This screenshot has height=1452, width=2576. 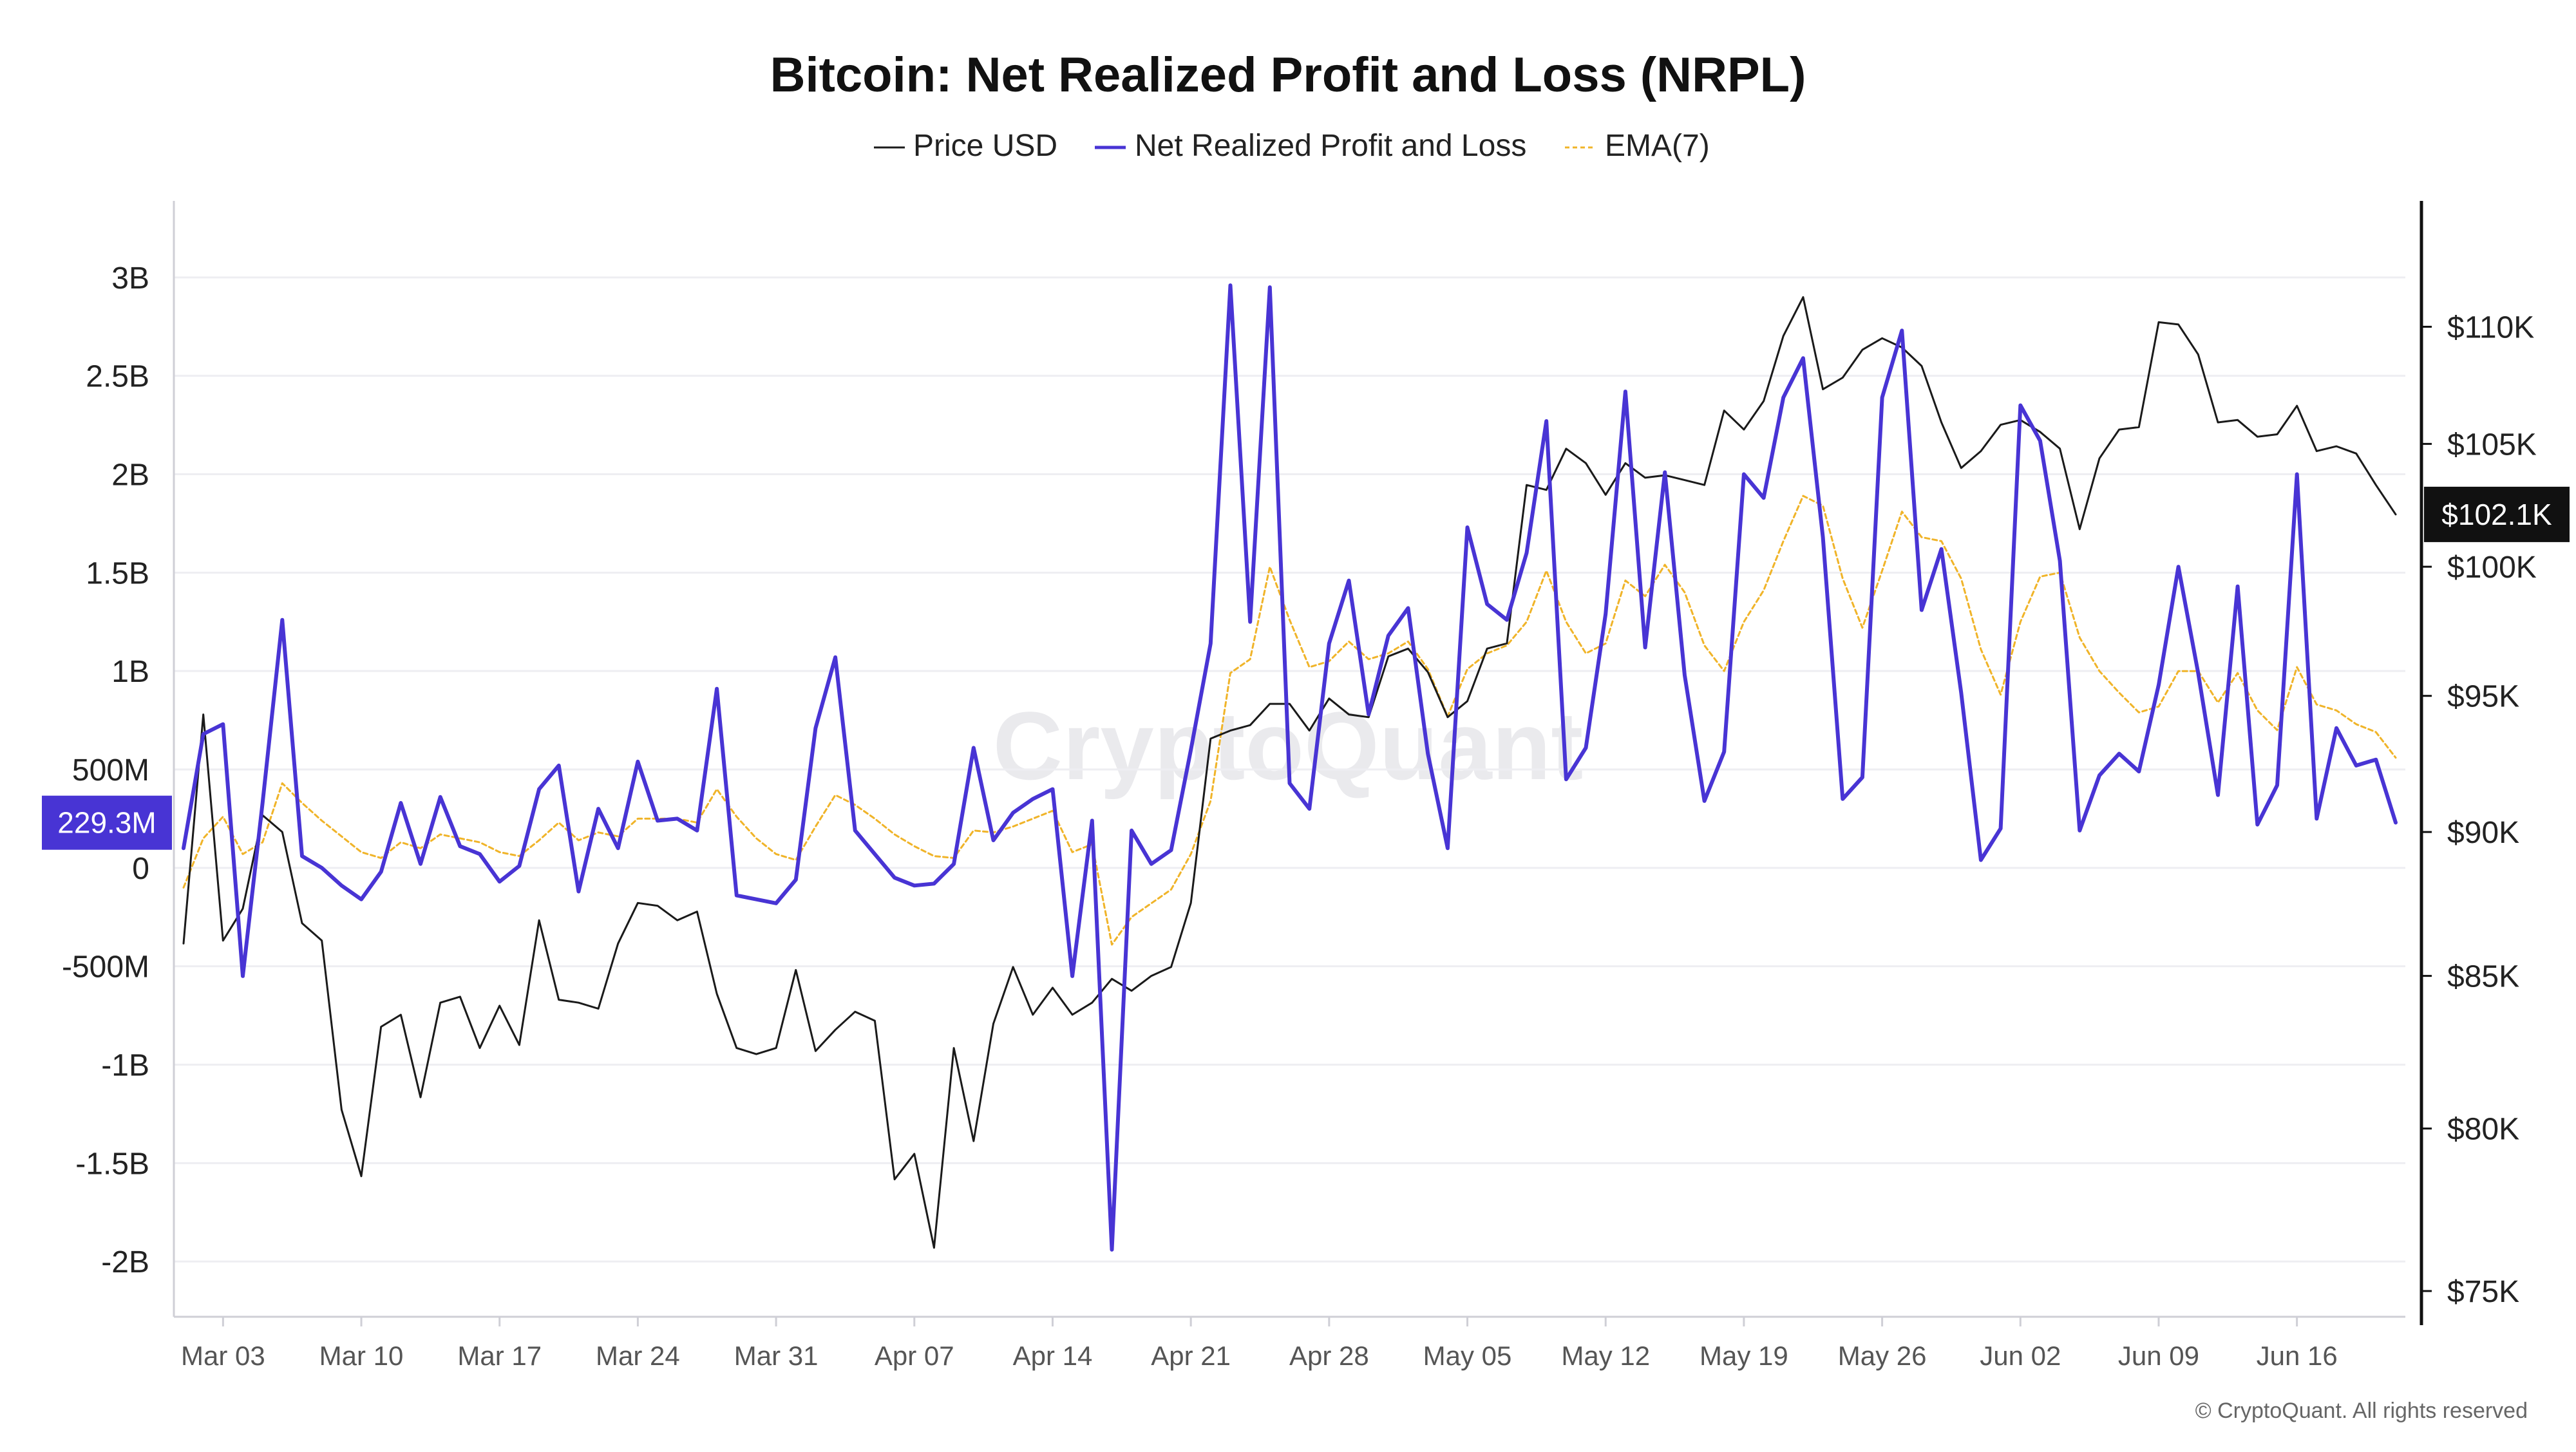 What do you see at coordinates (117, 377) in the screenshot?
I see `left-tick-label: 2.5B` at bounding box center [117, 377].